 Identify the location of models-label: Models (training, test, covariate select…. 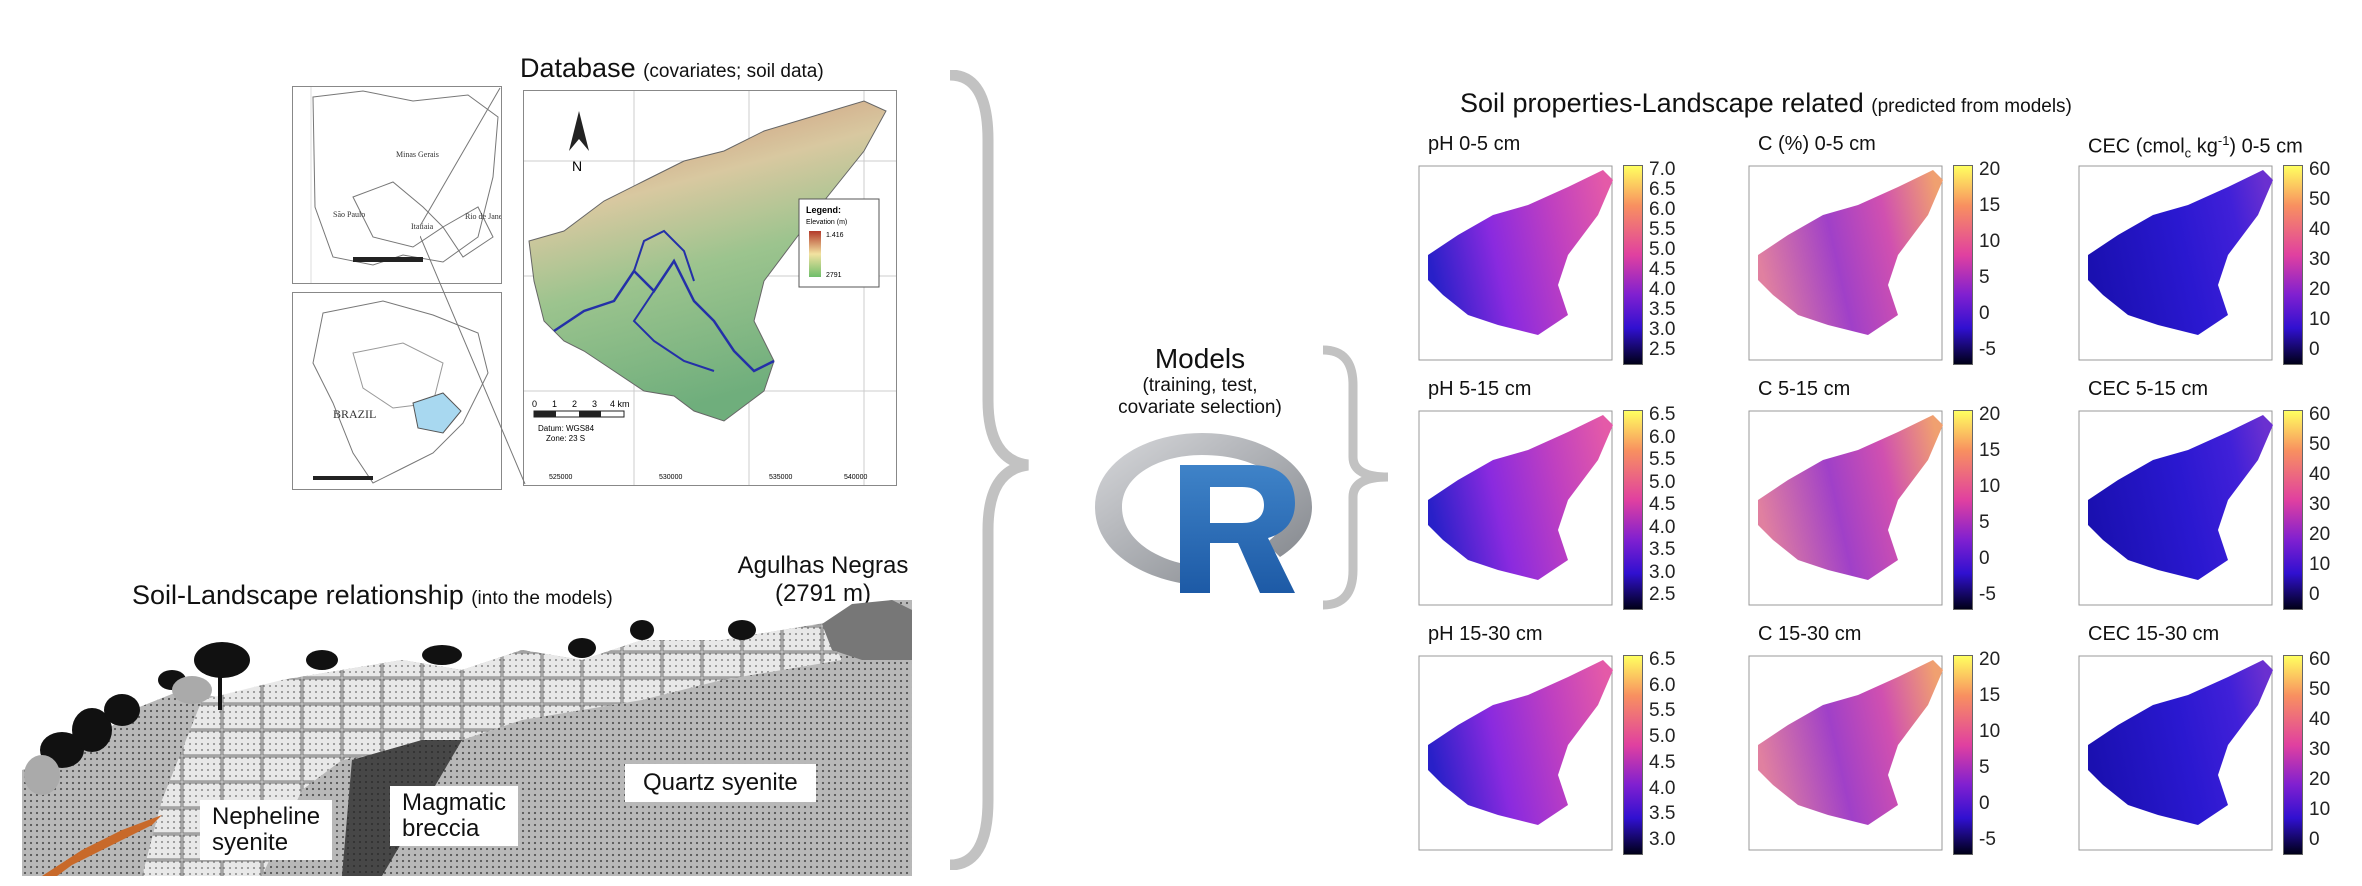
(1200, 380).